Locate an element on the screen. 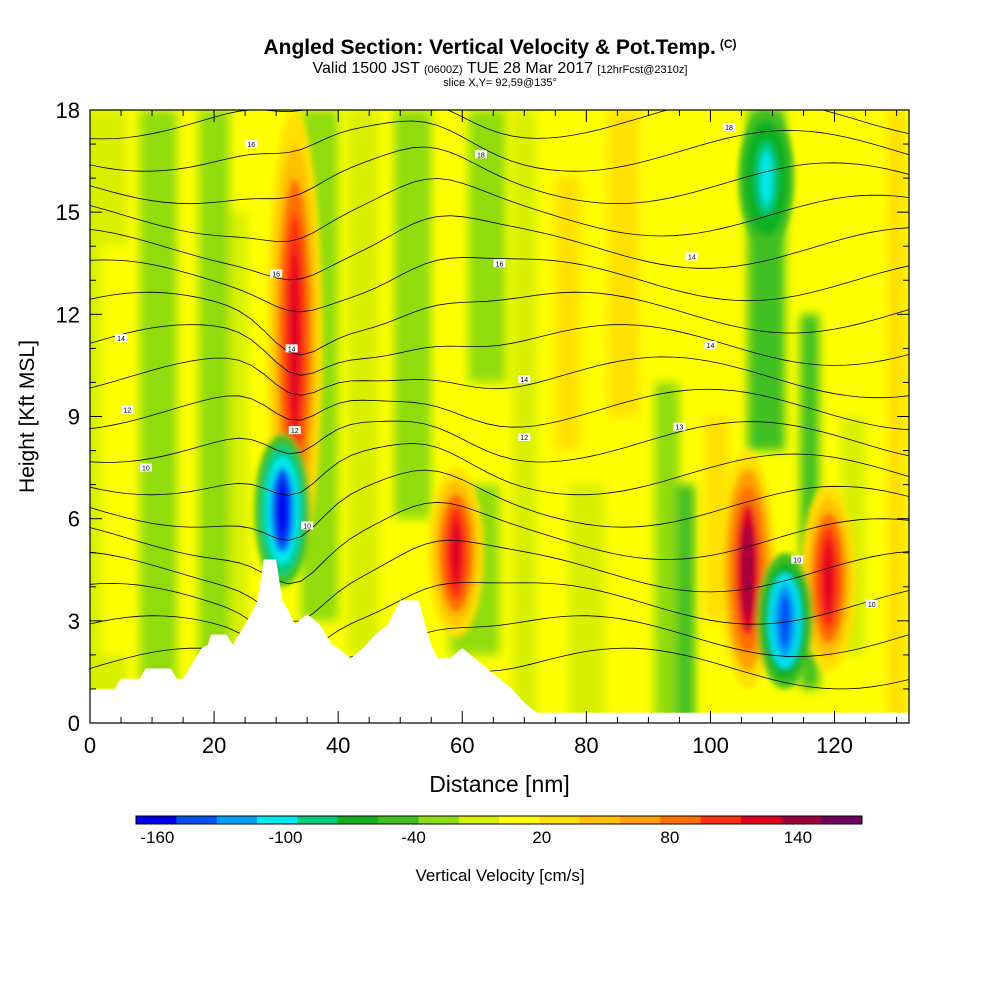 The width and height of the screenshot is (1000, 1000). x-tick-label: 40 is located at coordinates (338, 745).